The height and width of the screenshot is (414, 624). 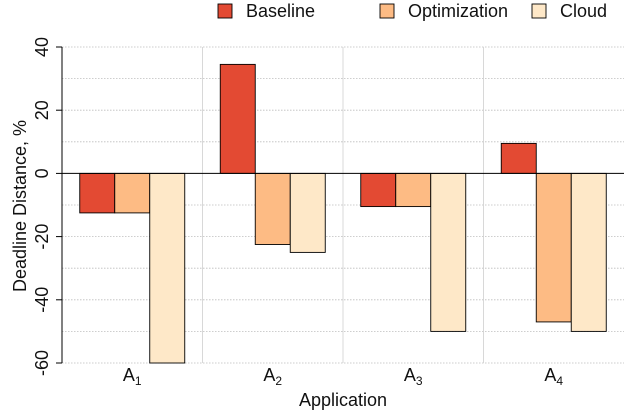 What do you see at coordinates (20, 206) in the screenshot?
I see `y-axis-label: Deadline Distance, %` at bounding box center [20, 206].